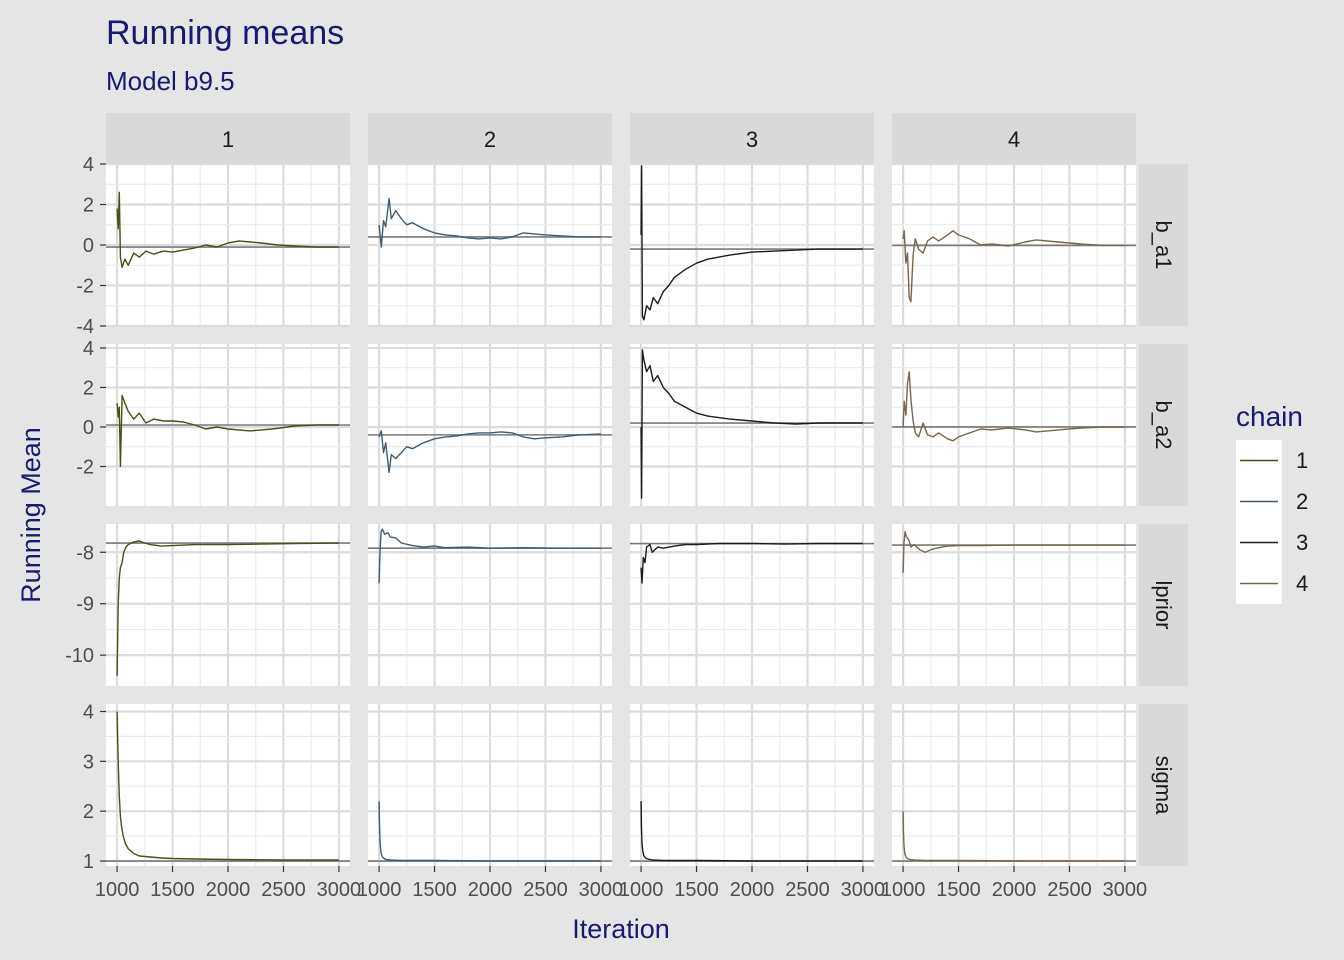 Image resolution: width=1344 pixels, height=960 pixels. I want to click on facet-strip-row-label: b_a2, so click(1163, 425).